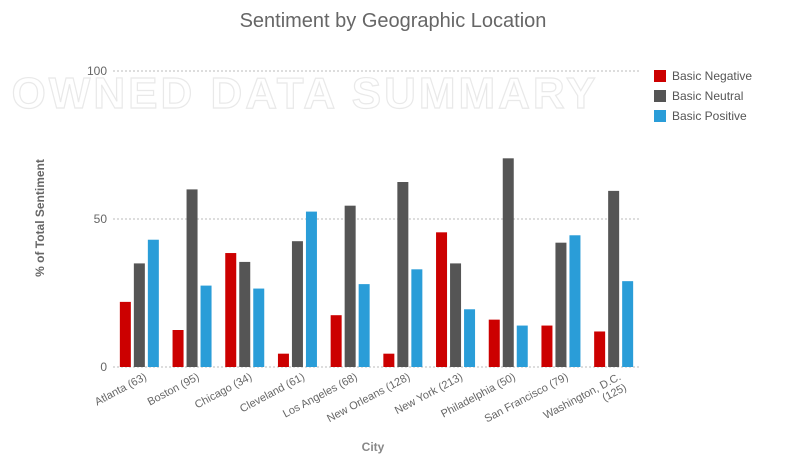  I want to click on y-tick-label: 100, so click(97, 71).